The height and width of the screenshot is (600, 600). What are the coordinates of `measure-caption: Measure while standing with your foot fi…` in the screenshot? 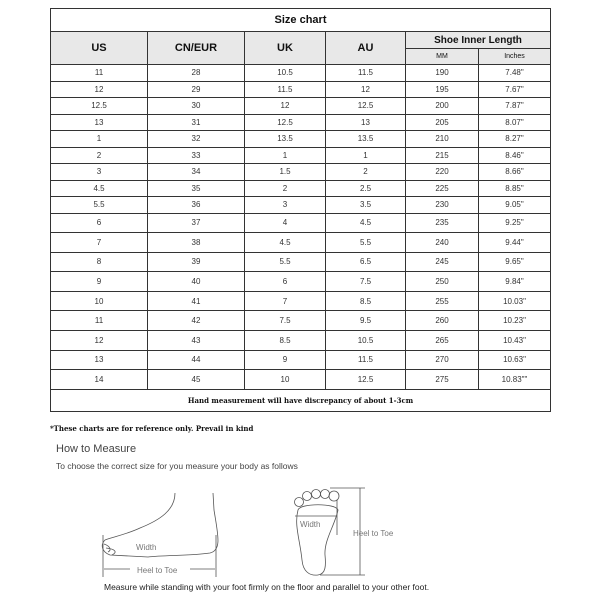 It's located at (267, 587).